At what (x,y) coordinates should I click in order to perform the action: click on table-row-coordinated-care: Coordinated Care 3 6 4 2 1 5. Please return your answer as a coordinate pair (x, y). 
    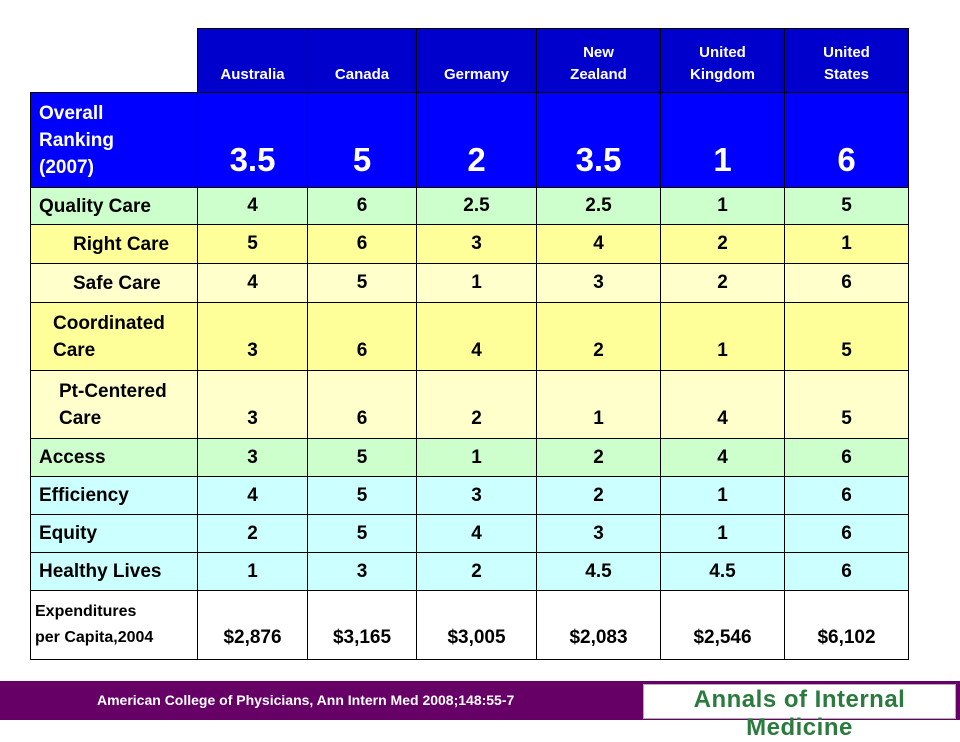
    Looking at the image, I should click on (469, 336).